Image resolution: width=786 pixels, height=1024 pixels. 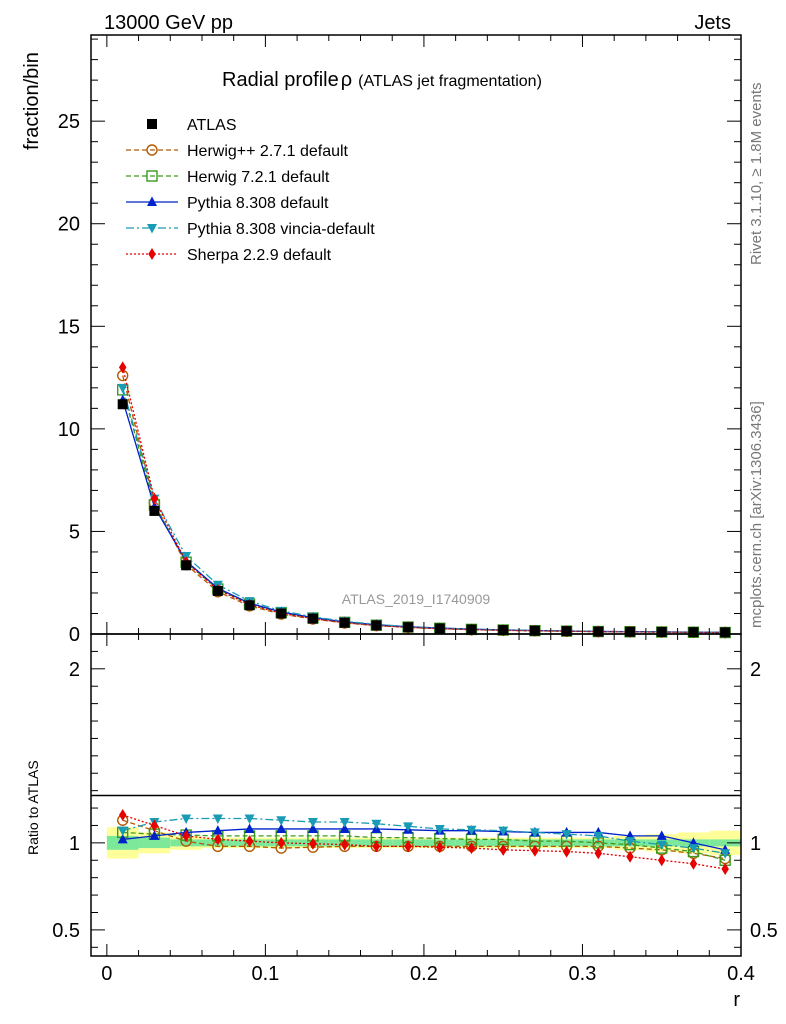 What do you see at coordinates (69, 225) in the screenshot?
I see `y-tick-label: 20` at bounding box center [69, 225].